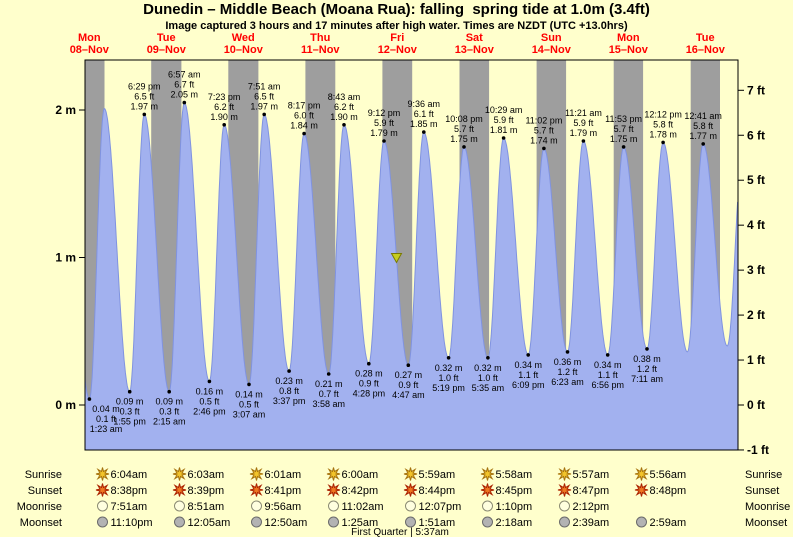 The width and height of the screenshot is (793, 537). Describe the element at coordinates (568, 362) in the screenshot. I see `low-tide-m-label: 0.36 m` at that location.